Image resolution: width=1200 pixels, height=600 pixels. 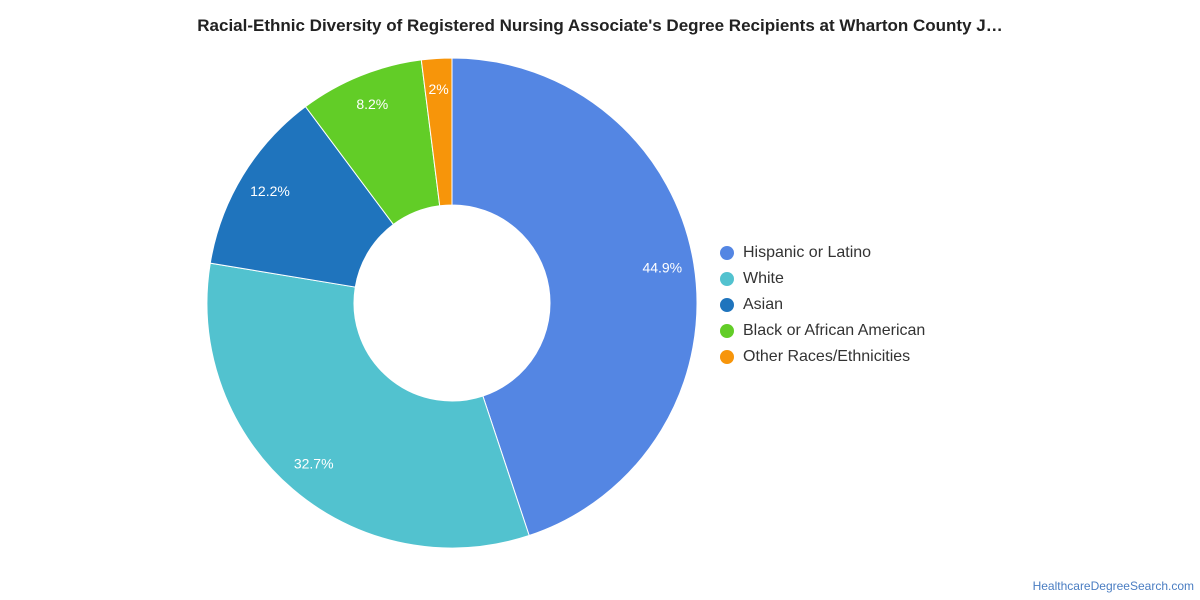 What do you see at coordinates (822, 279) in the screenshot?
I see `legend-item-1: White` at bounding box center [822, 279].